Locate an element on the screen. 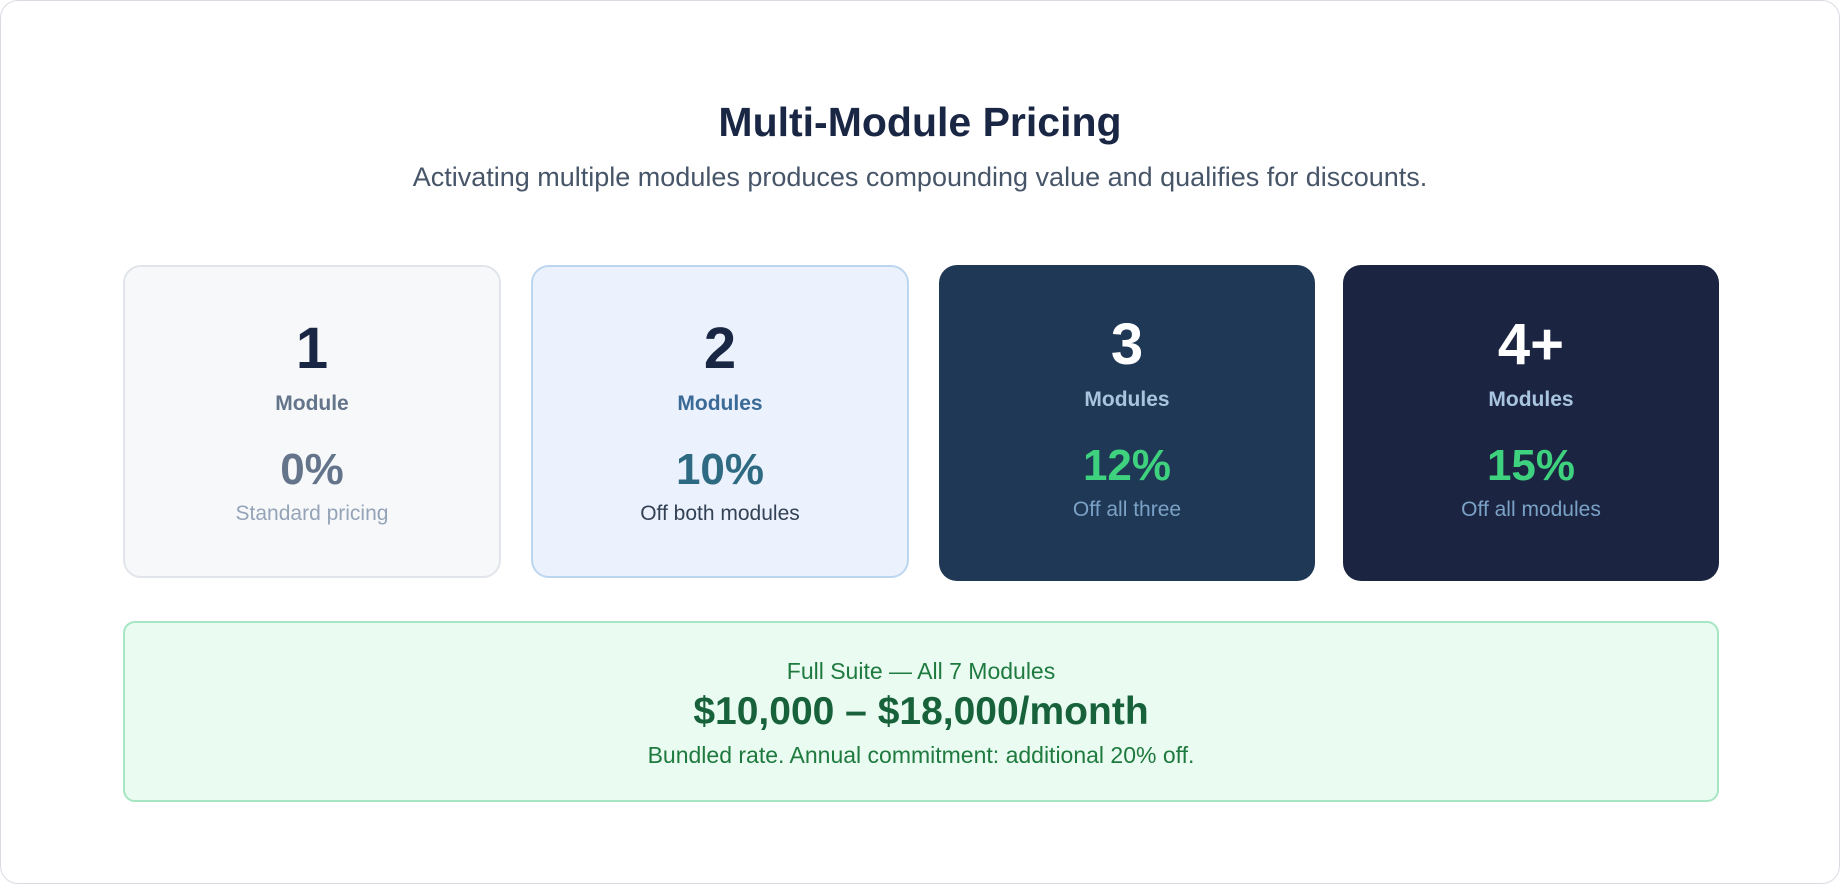 The width and height of the screenshot is (1840, 884). tier-card-3-modules: 3 Modules 12% Off all three is located at coordinates (1127, 423).